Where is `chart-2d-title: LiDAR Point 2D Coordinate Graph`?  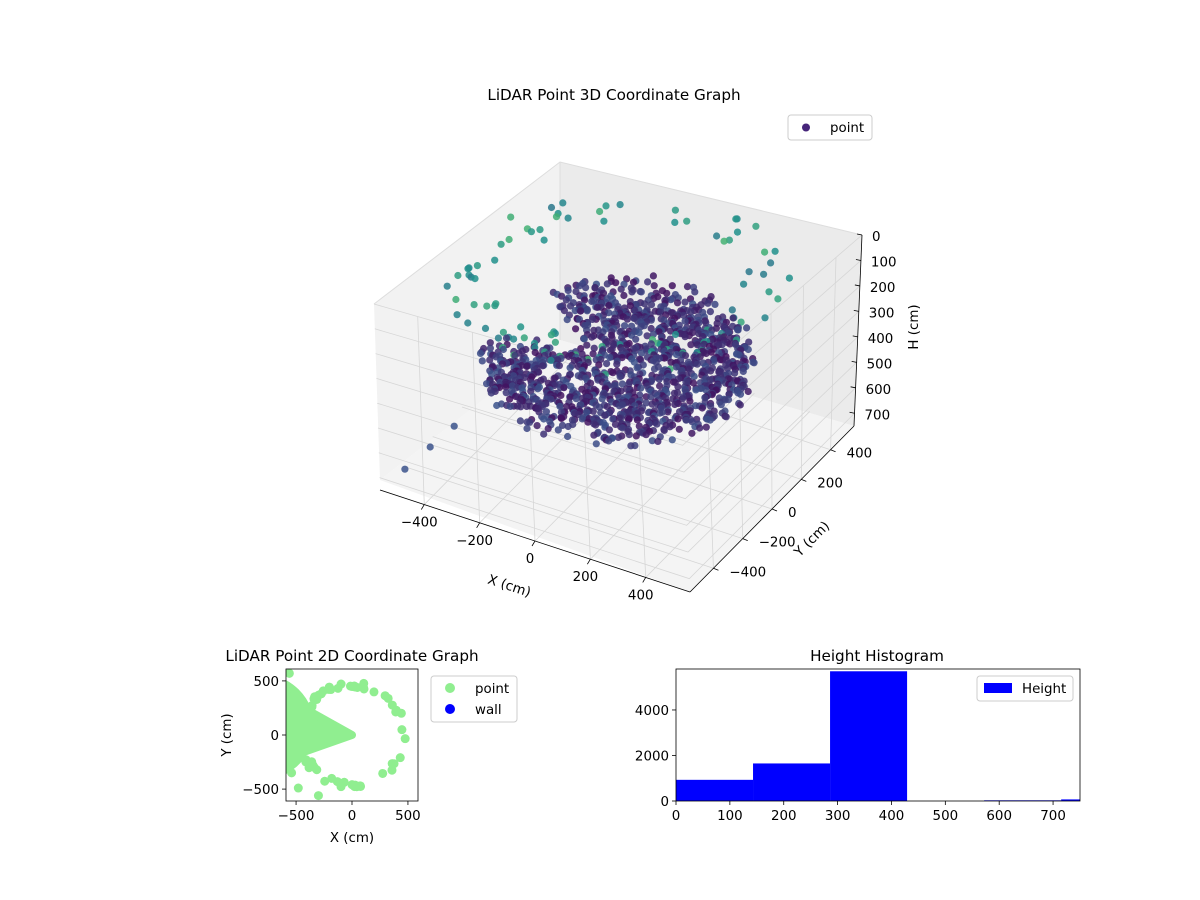 chart-2d-title: LiDAR Point 2D Coordinate Graph is located at coordinates (351, 656).